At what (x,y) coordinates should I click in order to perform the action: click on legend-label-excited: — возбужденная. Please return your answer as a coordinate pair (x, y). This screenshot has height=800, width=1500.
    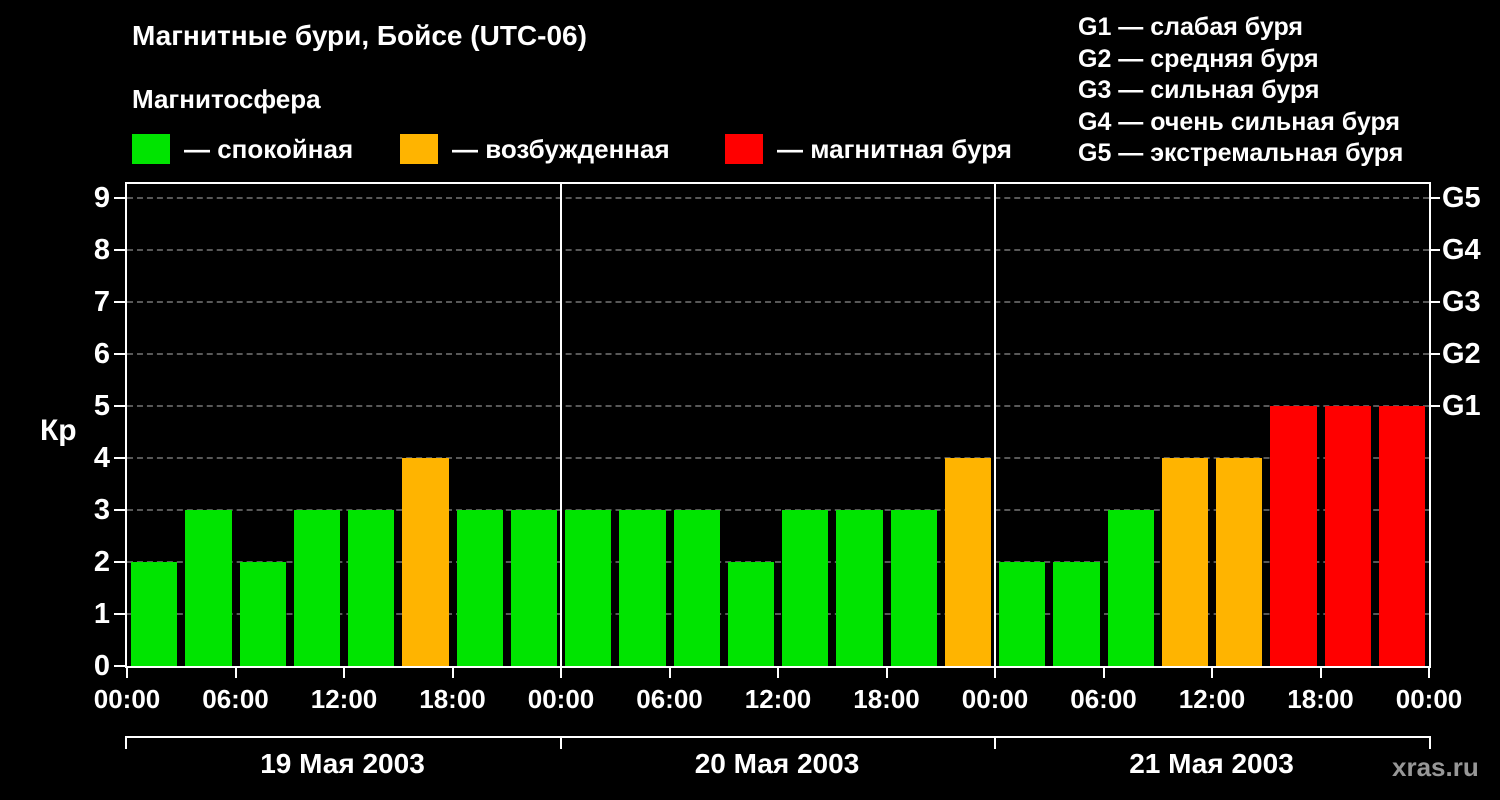
    Looking at the image, I should click on (561, 148).